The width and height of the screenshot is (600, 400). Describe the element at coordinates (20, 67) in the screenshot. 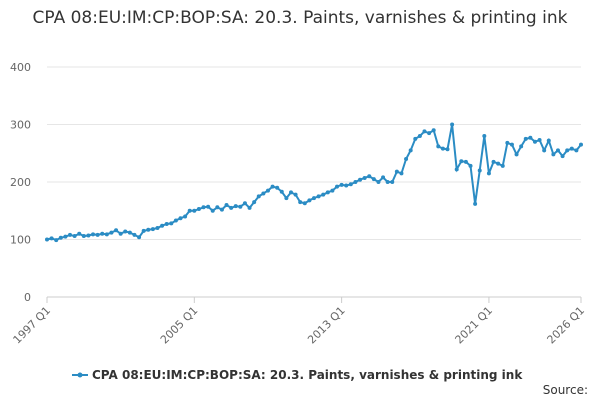

I see `y-tick-label: 400` at that location.